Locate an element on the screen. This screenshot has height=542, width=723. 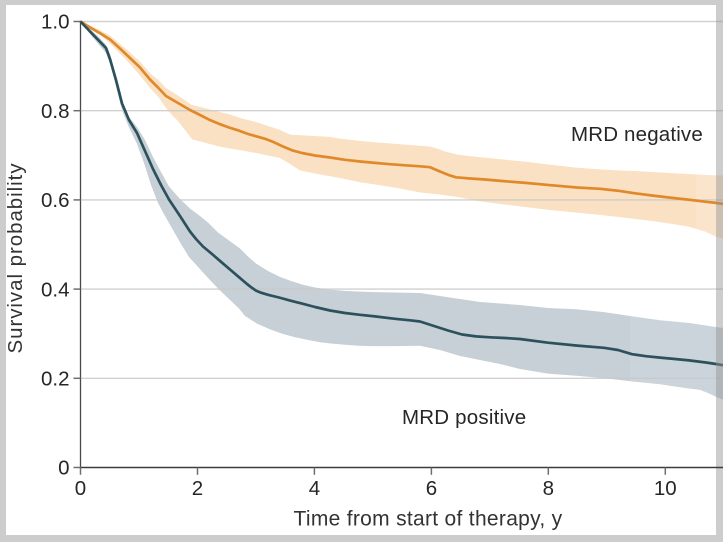
svg-text: 10 is located at coordinates (665, 488).